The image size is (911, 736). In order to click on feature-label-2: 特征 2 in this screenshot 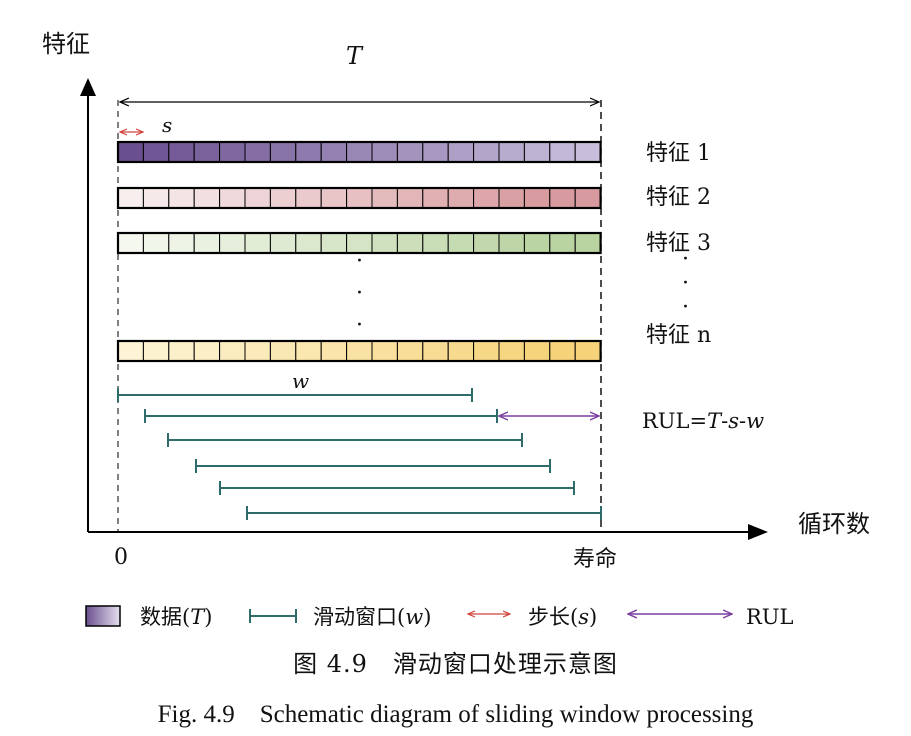, I will do `click(678, 197)`.